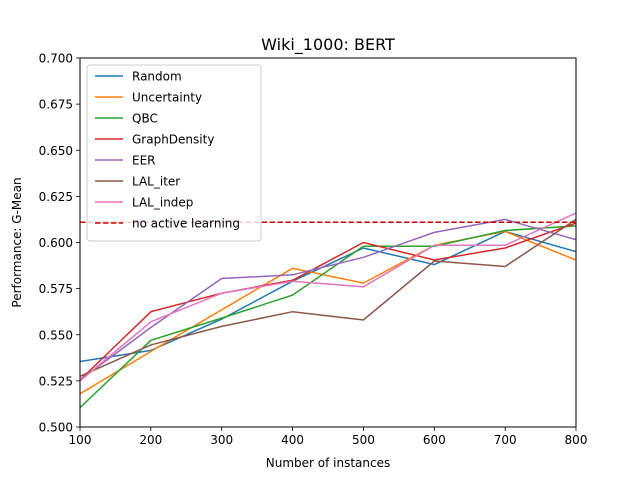 This screenshot has height=480, width=640. What do you see at coordinates (144, 161) in the screenshot?
I see `legend-label: EER` at bounding box center [144, 161].